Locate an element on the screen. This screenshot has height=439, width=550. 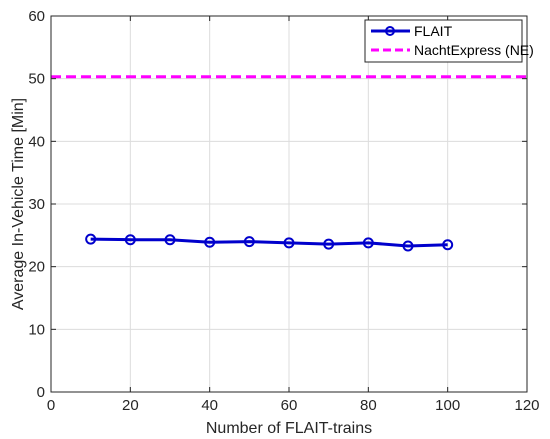
x-tick-label: 120 is located at coordinates (526, 405).